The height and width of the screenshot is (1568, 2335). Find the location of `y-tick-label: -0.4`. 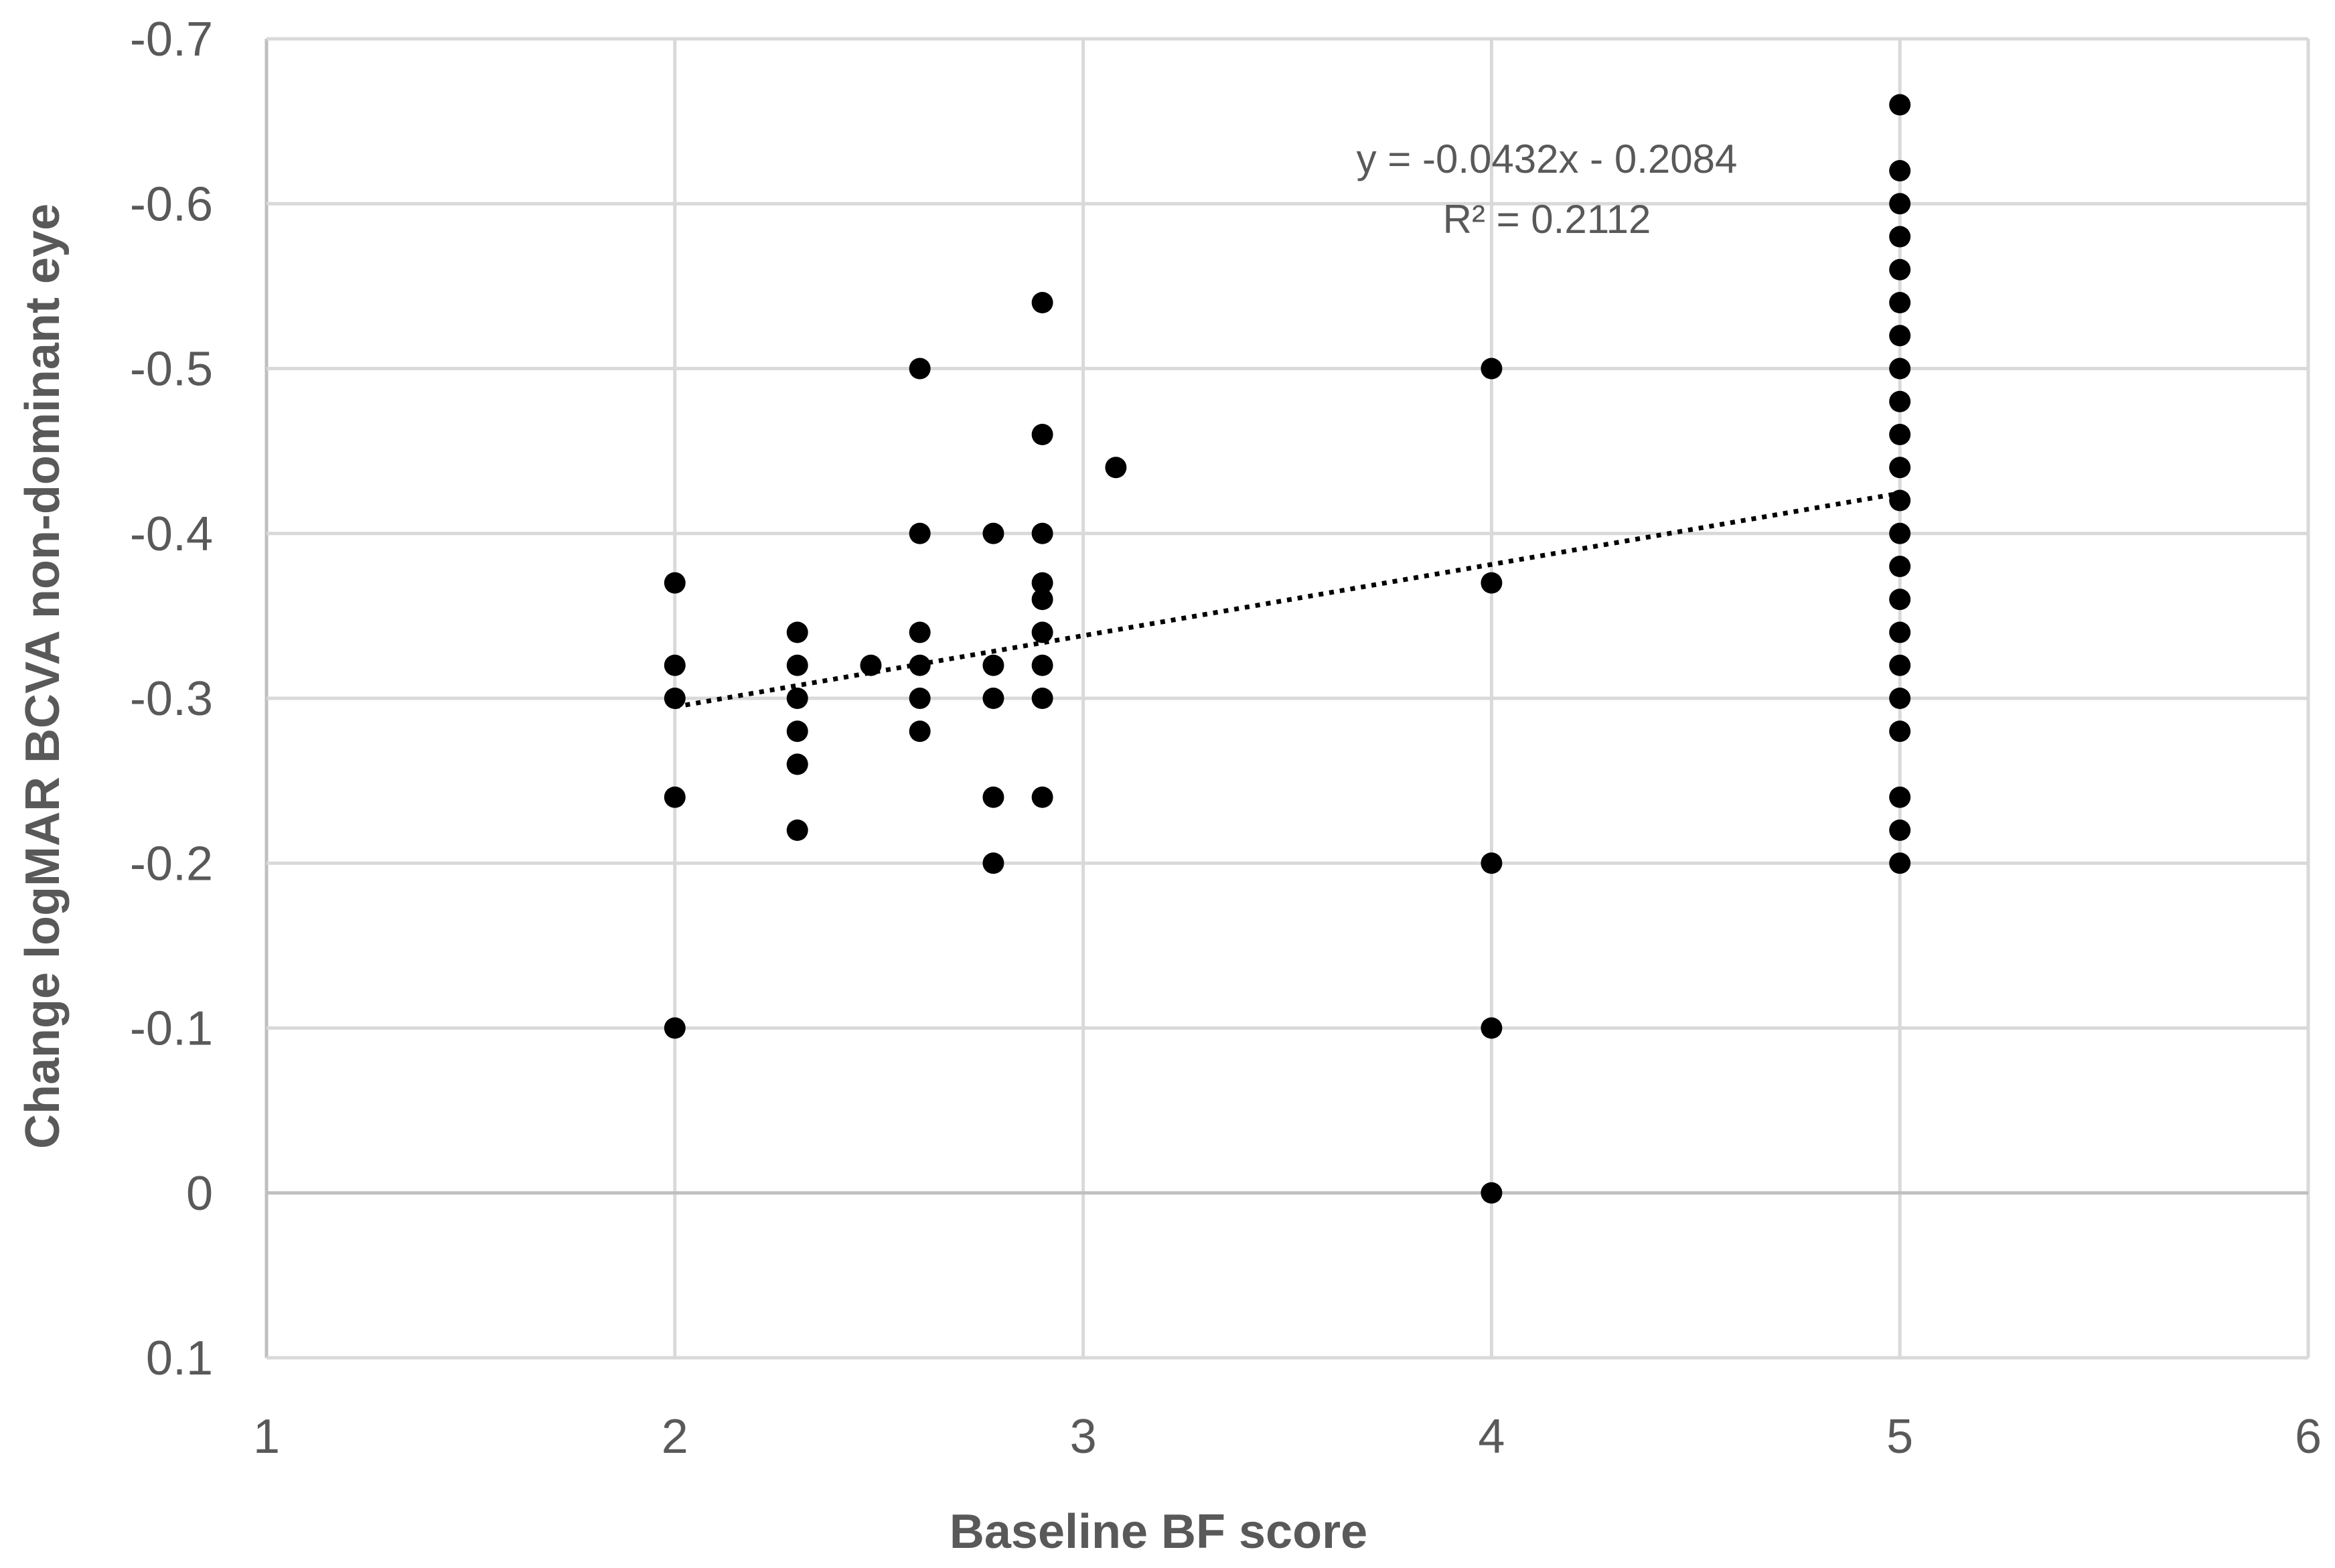

y-tick-label: -0.4 is located at coordinates (171, 534).